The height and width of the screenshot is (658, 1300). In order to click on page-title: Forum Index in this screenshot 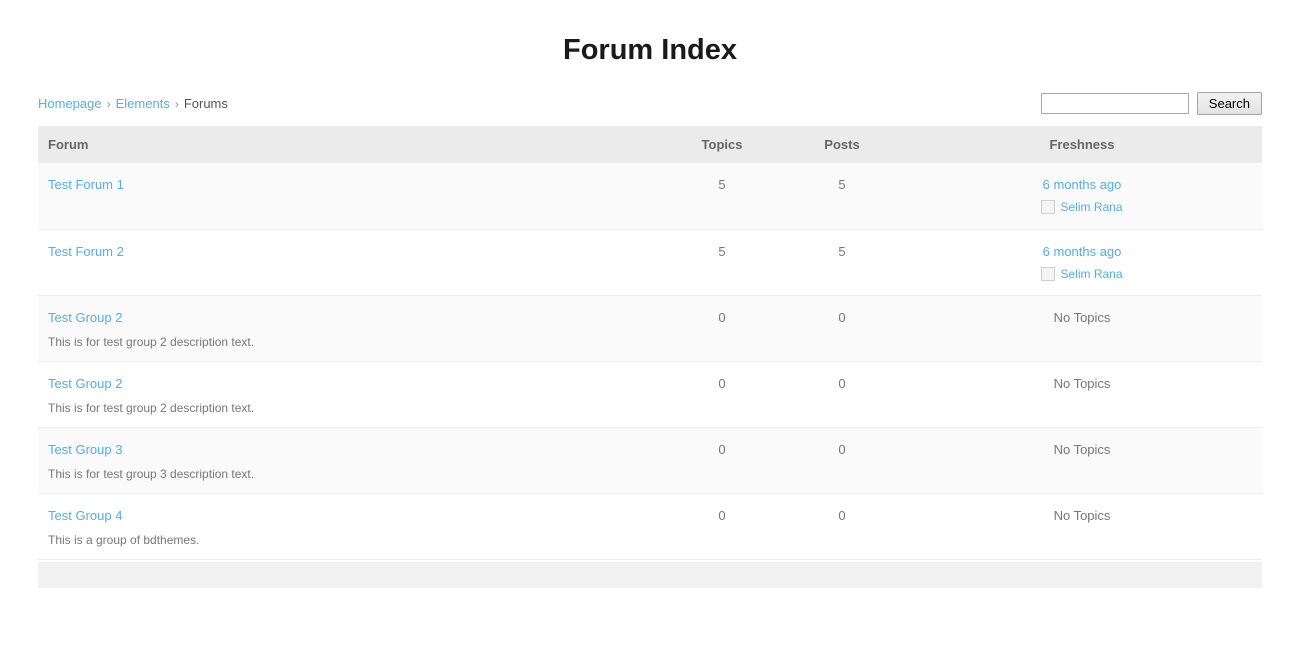, I will do `click(649, 50)`.